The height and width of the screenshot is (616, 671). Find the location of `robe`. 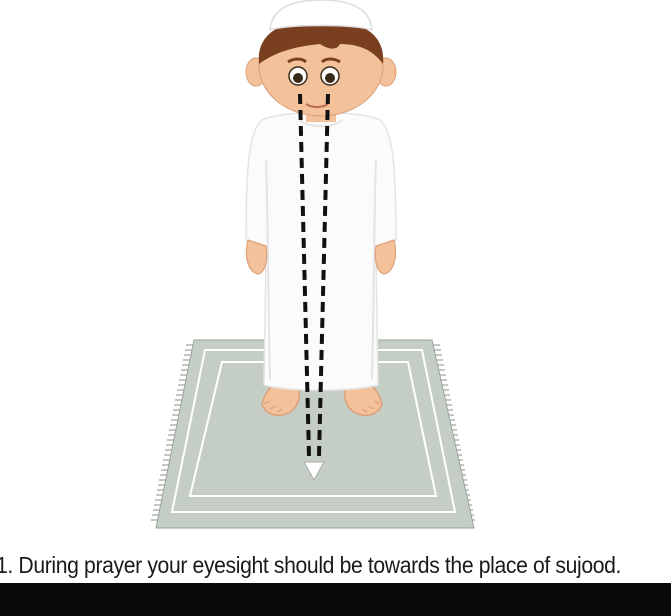

robe is located at coordinates (321, 252).